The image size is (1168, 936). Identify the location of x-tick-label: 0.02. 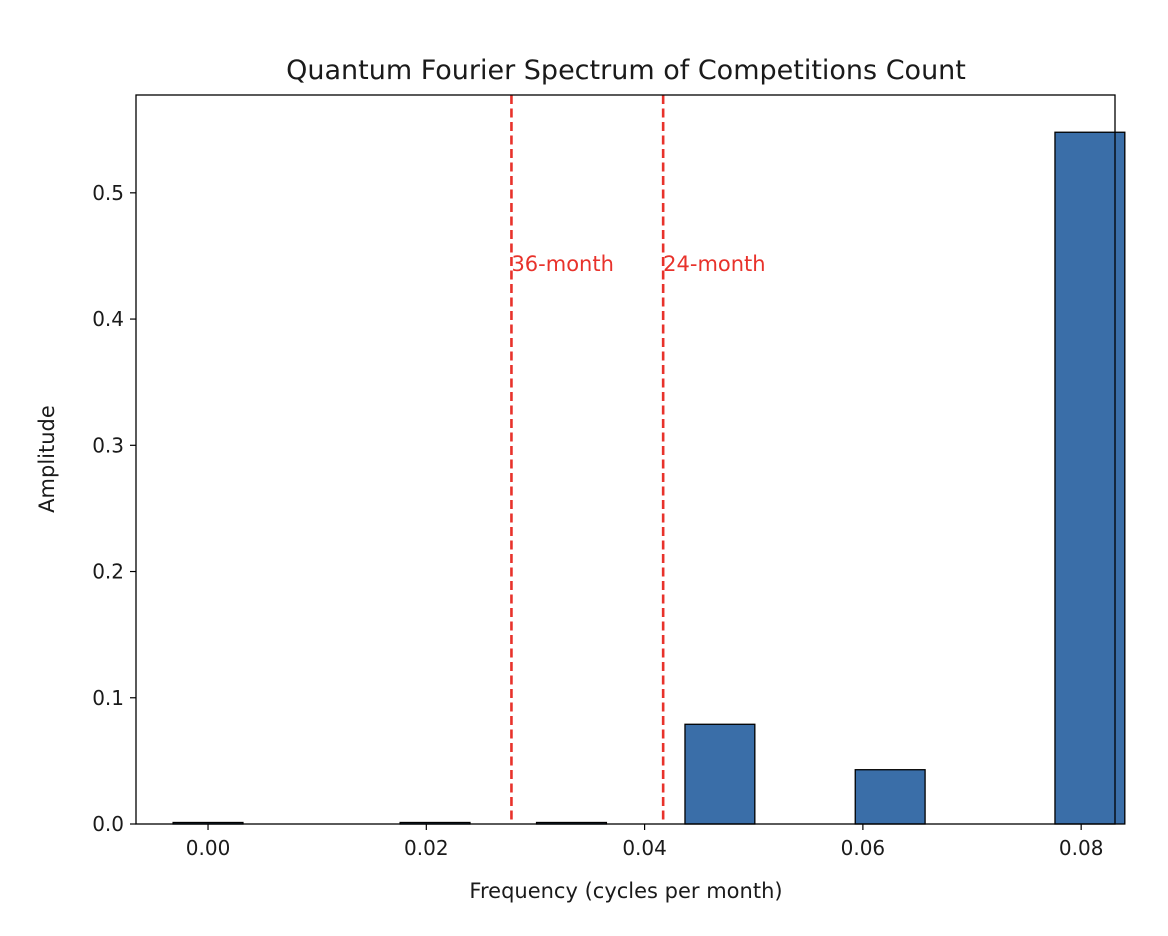
(426, 848).